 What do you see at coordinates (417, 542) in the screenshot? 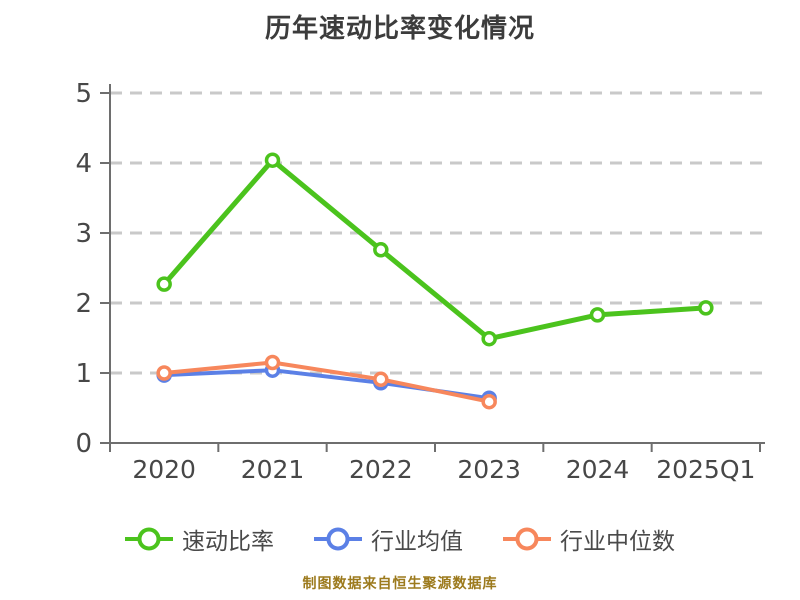
I see `legend-label: 行业均值` at bounding box center [417, 542].